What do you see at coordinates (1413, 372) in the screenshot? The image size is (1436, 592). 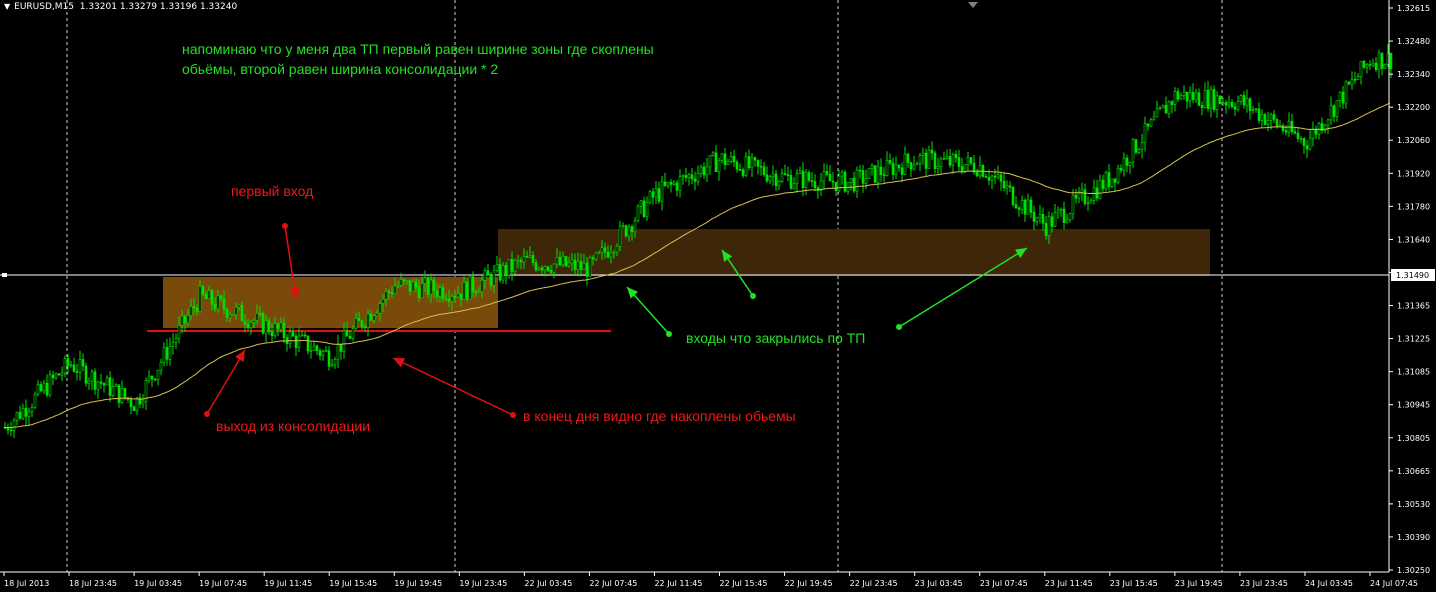 I see `price-tick-label: 1.31085` at bounding box center [1413, 372].